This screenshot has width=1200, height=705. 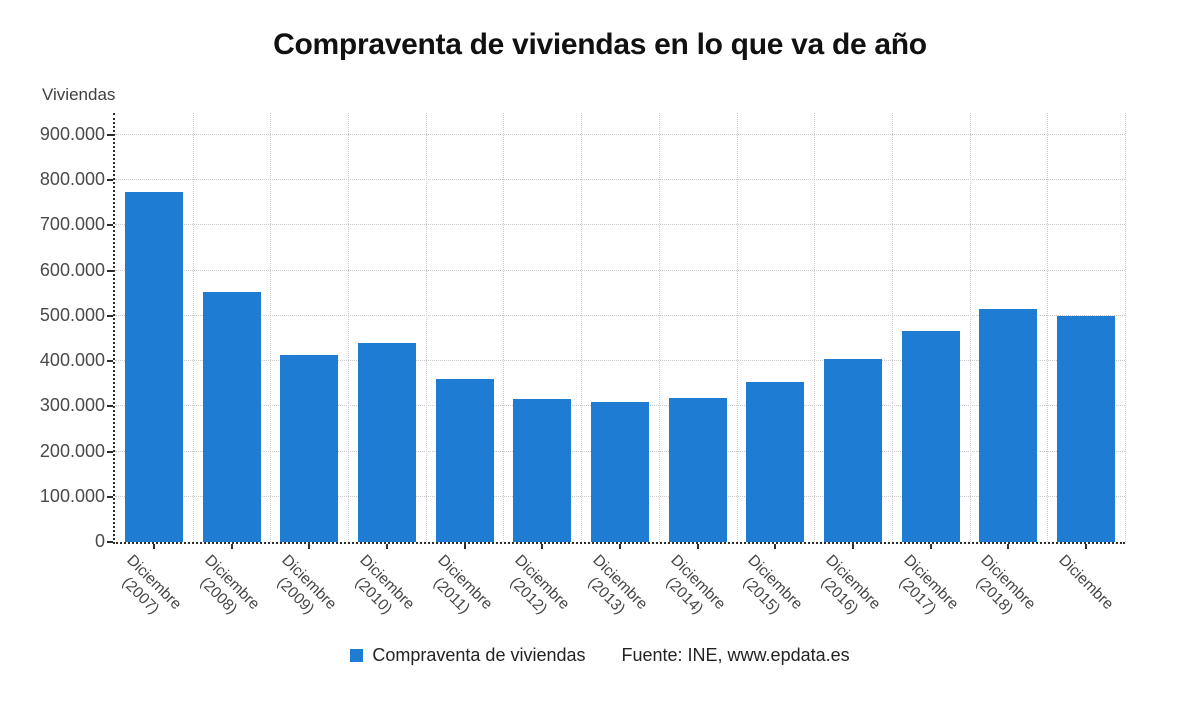 What do you see at coordinates (151, 584) in the screenshot?
I see `x-tick-label: Diciembre (2007)` at bounding box center [151, 584].